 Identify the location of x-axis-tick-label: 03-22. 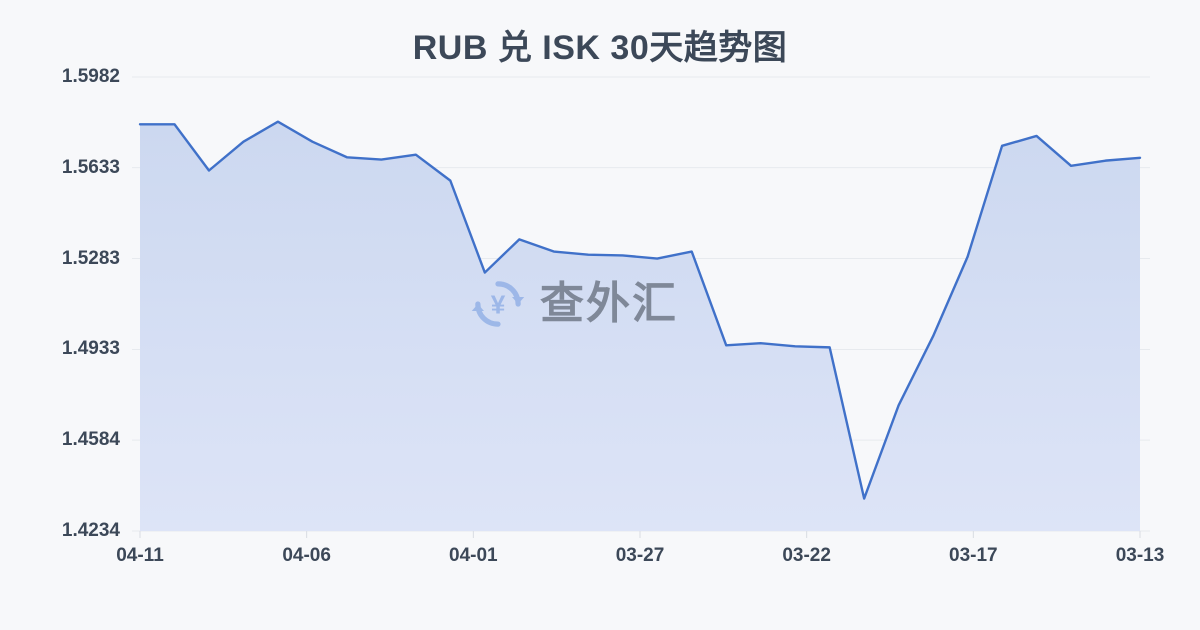
(806, 555).